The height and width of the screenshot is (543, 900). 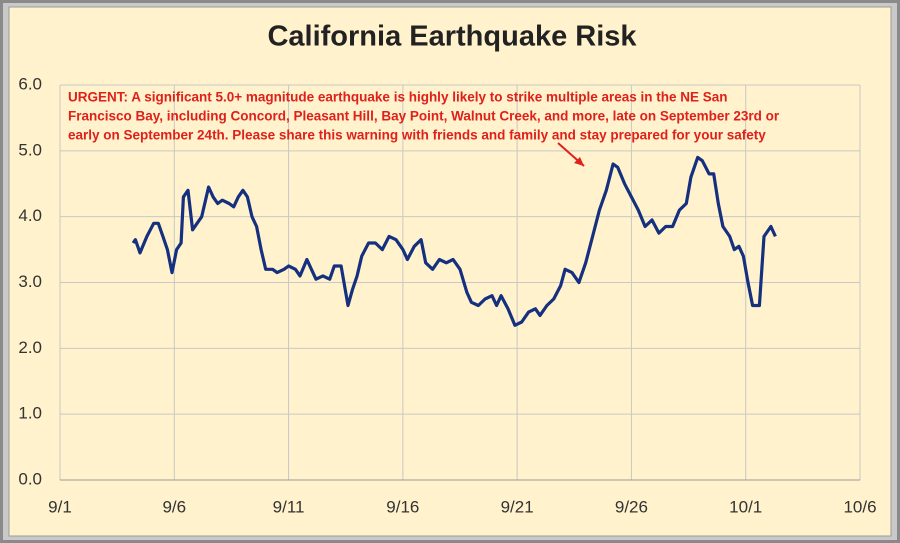 What do you see at coordinates (631, 506) in the screenshot?
I see `x-tick-label: 9/26` at bounding box center [631, 506].